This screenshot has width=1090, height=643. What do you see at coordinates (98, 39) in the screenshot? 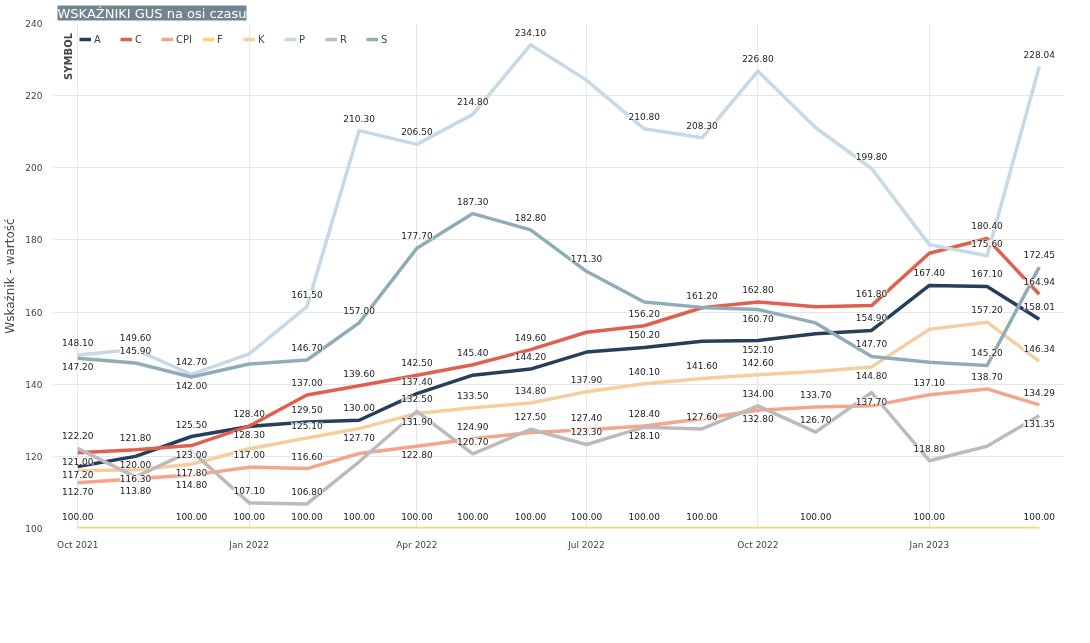
I see `legend-label: A` at bounding box center [98, 39].